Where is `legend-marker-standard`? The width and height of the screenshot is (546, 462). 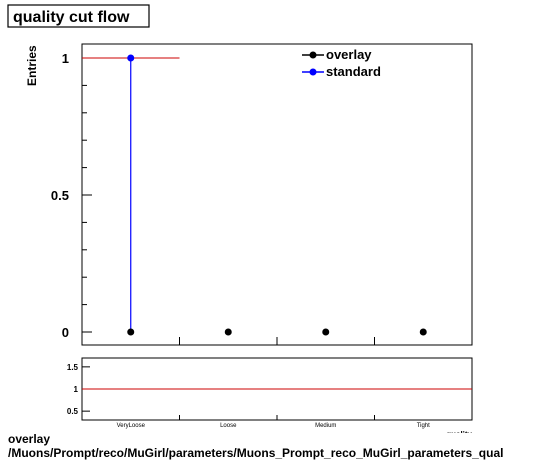
legend-marker-standard is located at coordinates (313, 72).